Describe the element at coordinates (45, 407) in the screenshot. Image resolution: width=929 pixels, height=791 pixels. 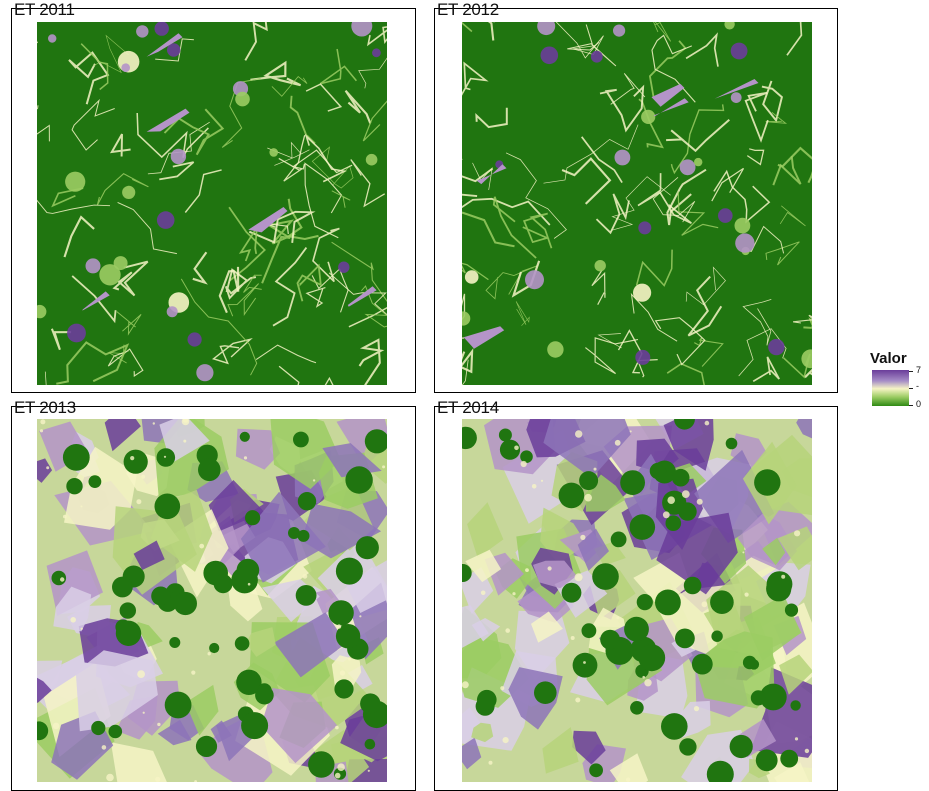
I see `panel-title: ET 2013` at that location.